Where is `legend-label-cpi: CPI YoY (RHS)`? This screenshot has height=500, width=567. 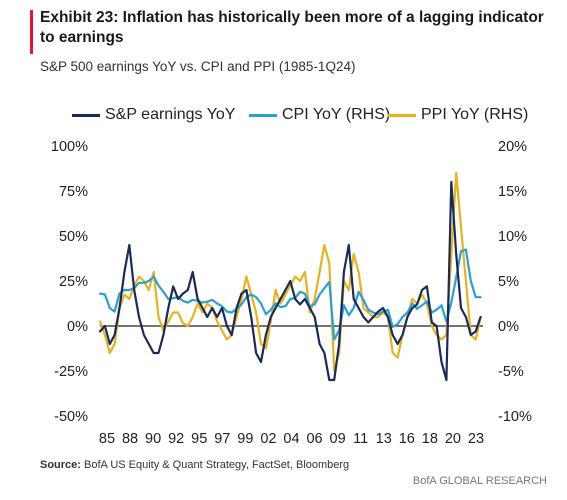
legend-label-cpi: CPI YoY (RHS) is located at coordinates (336, 114).